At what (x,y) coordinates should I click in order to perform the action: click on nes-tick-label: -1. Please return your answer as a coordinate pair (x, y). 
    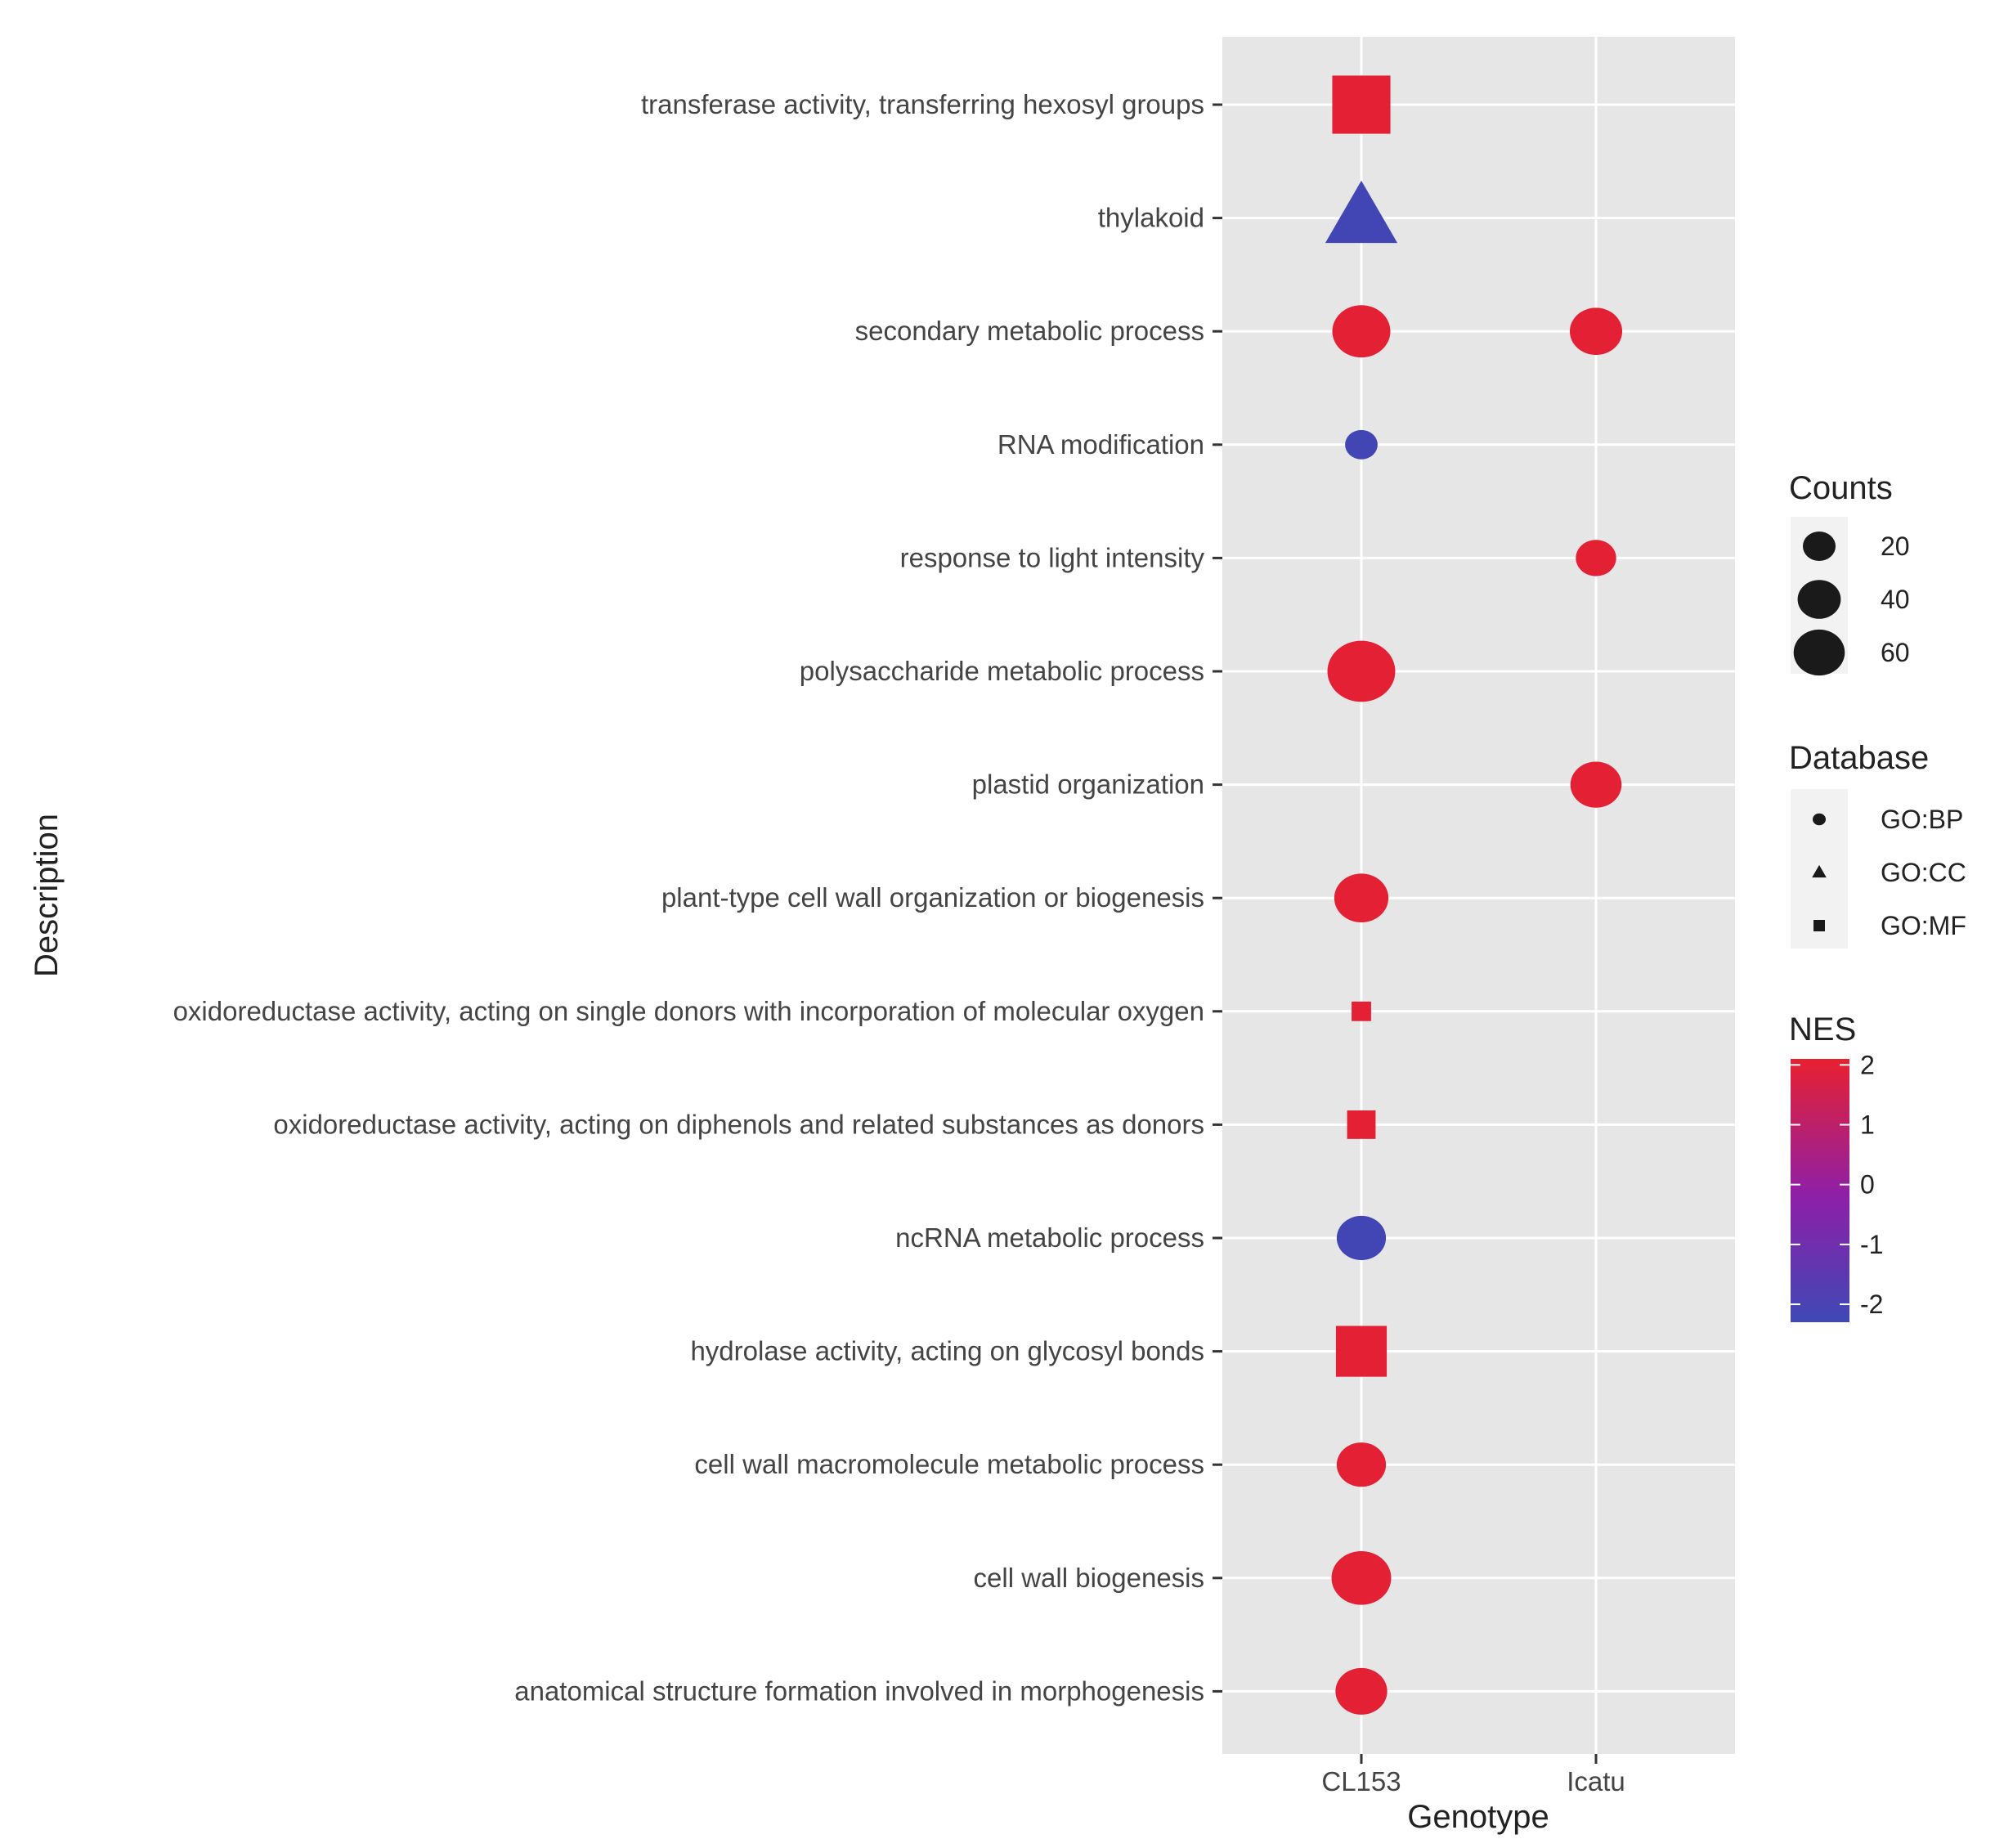
    Looking at the image, I should click on (1871, 1244).